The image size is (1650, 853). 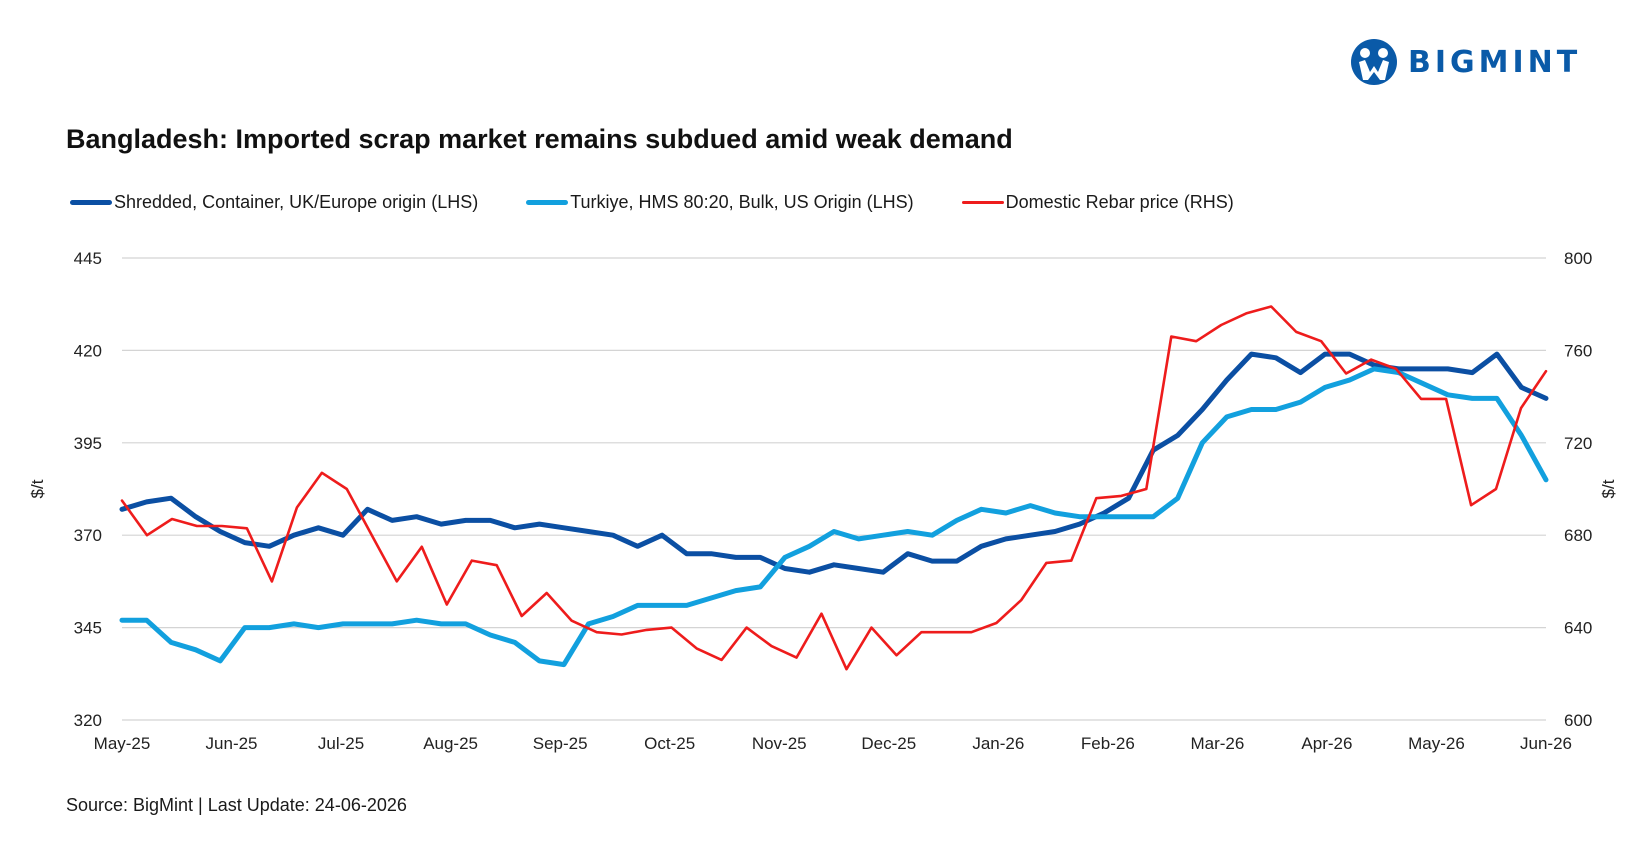 I want to click on y-tick-right: 800, so click(x=1578, y=258).